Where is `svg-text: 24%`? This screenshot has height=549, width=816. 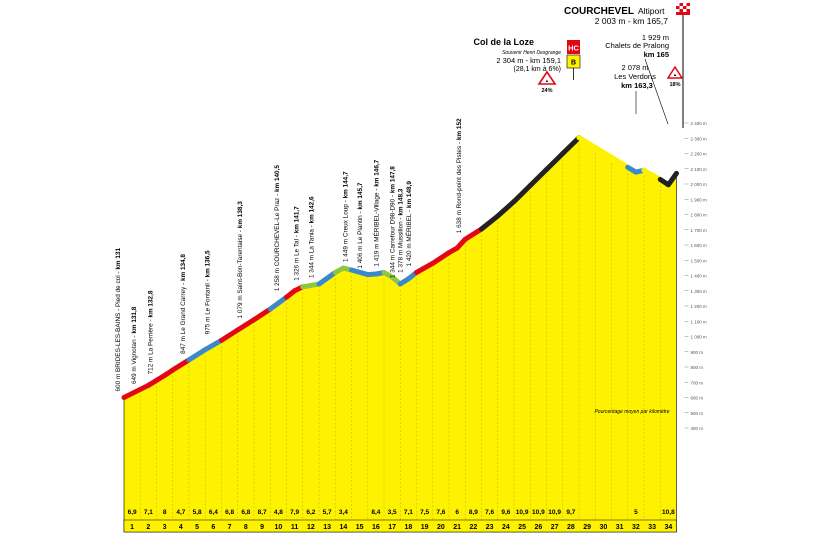 svg-text: 24% is located at coordinates (546, 91).